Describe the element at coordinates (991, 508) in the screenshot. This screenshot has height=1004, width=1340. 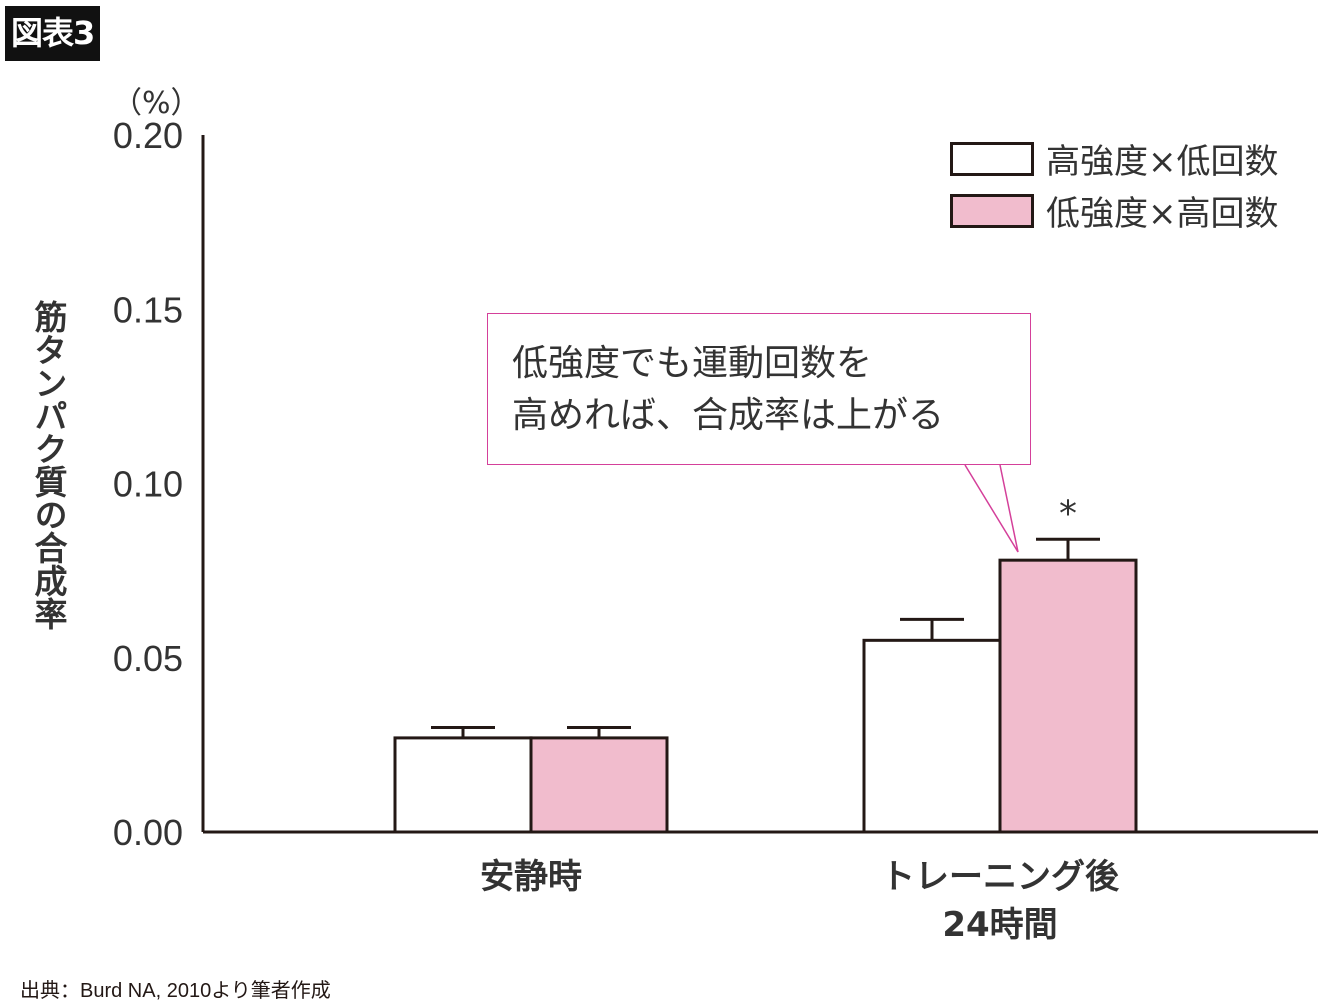
I see `callout-pointer` at that location.